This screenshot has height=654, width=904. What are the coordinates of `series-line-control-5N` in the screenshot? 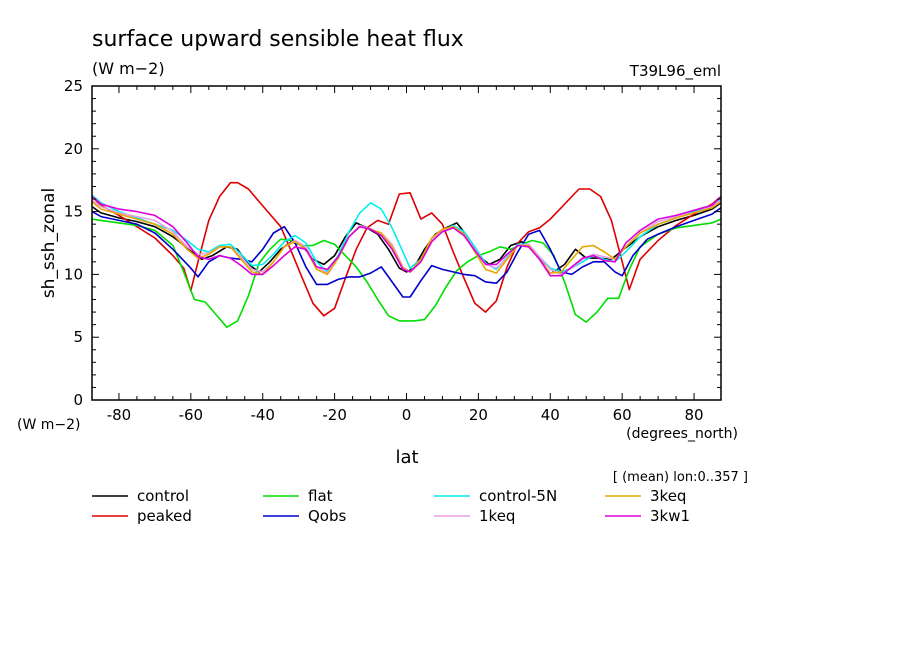 It's located at (406, 233).